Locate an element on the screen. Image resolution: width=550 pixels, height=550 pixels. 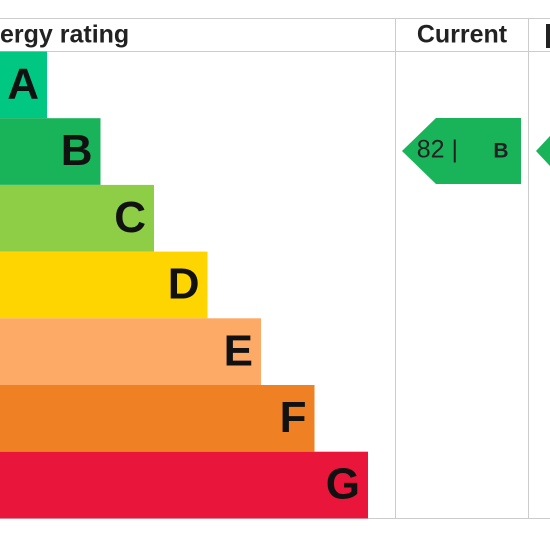
current-arrow is located at coordinates (461, 151).